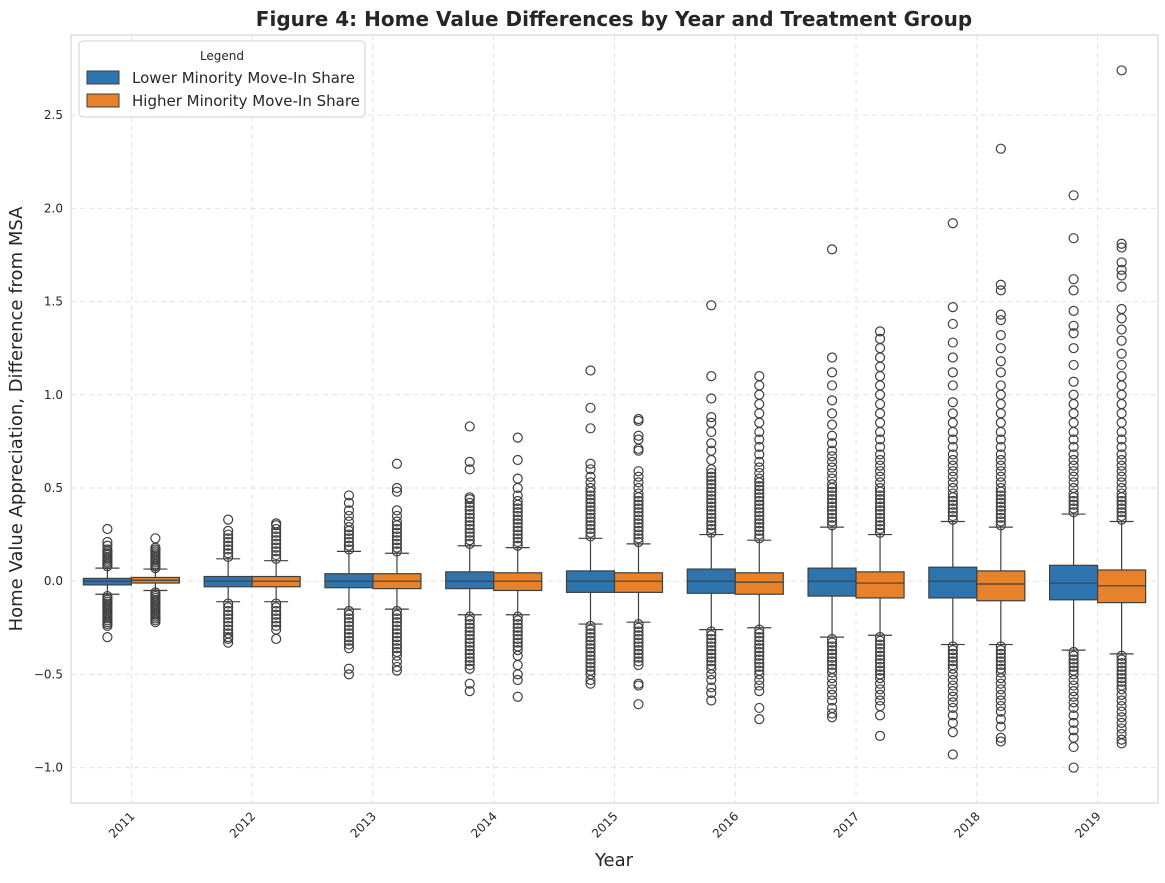 The image size is (1165, 883). I want to click on box-higher-2015, so click(638, 561).